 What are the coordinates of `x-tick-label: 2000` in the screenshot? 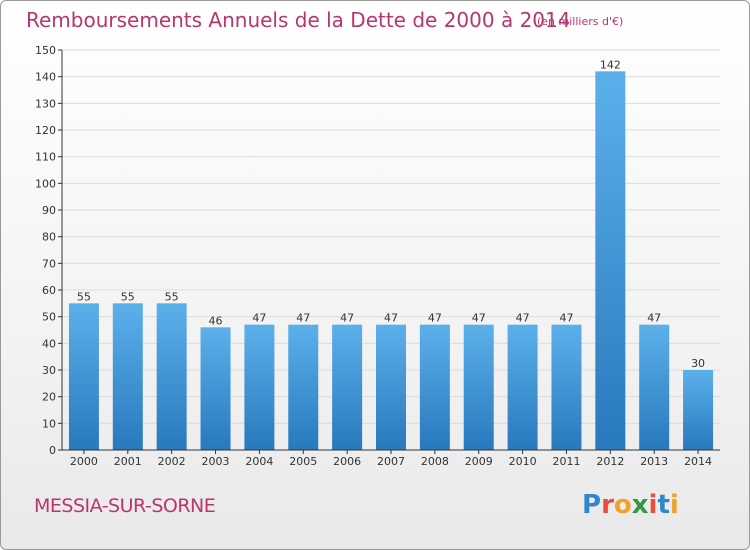 It's located at (84, 461).